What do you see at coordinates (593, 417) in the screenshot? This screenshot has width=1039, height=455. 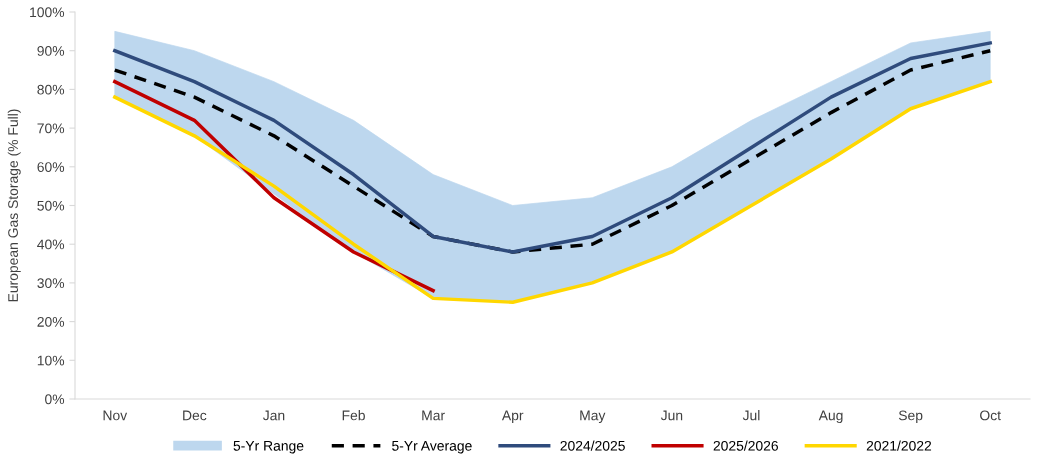 I see `x-tick-label: May` at bounding box center [593, 417].